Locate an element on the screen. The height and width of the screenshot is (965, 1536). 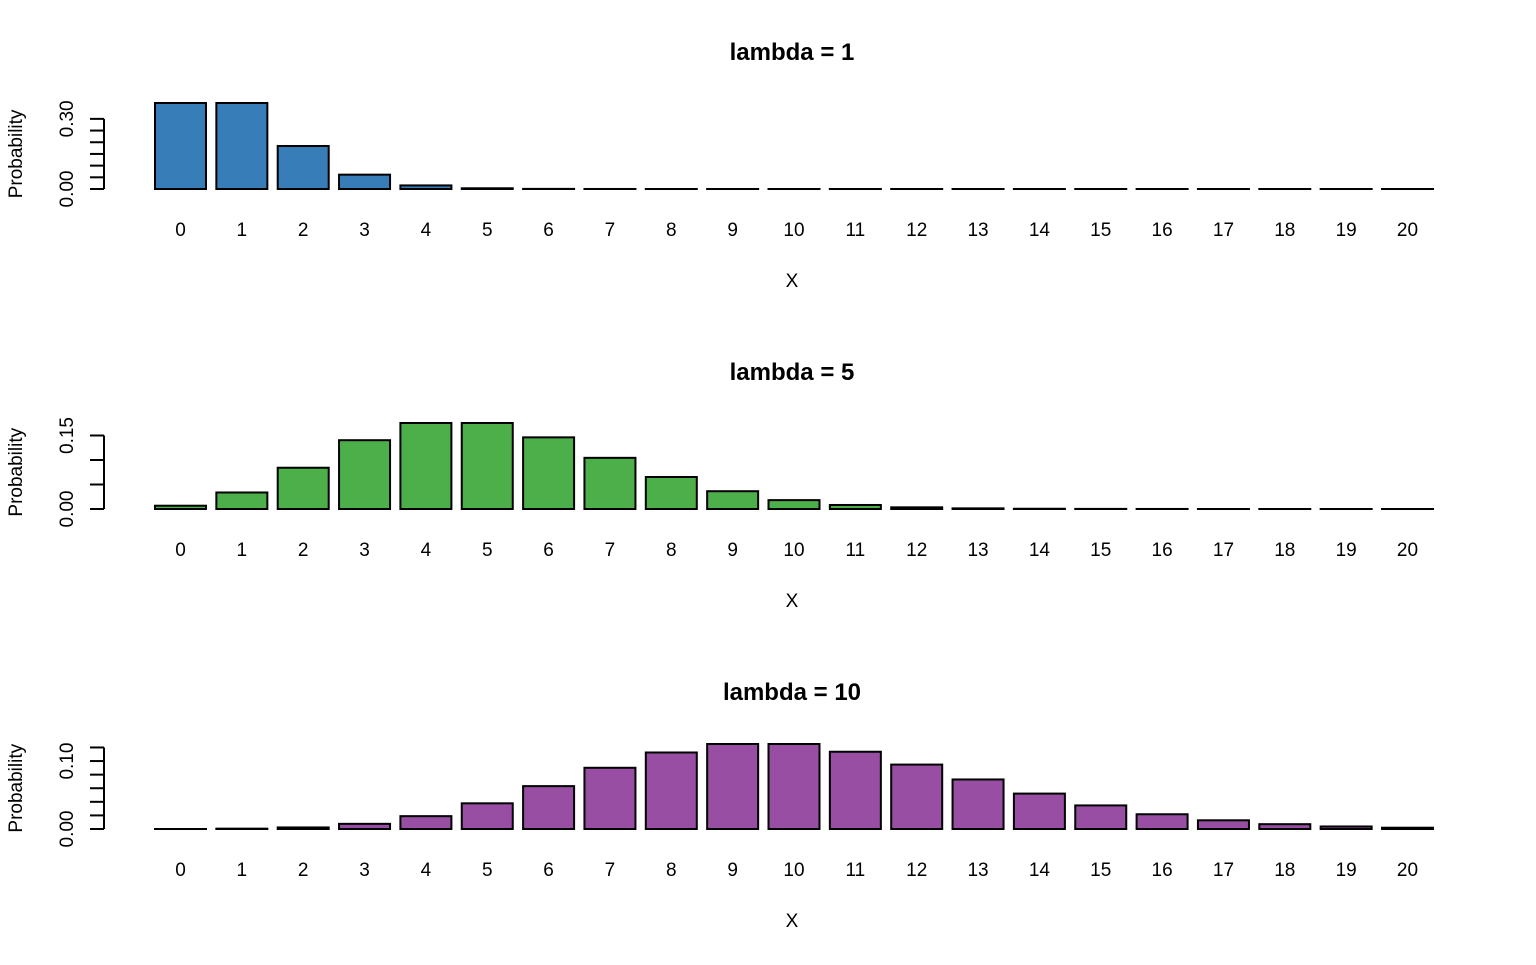
x-tick-label: 12 is located at coordinates (916, 870).